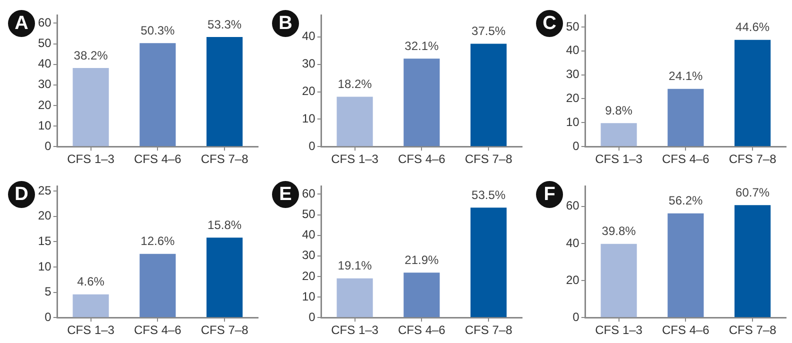 The width and height of the screenshot is (792, 343). Describe the element at coordinates (225, 24) in the screenshot. I see `data-label: 53.3%` at that location.